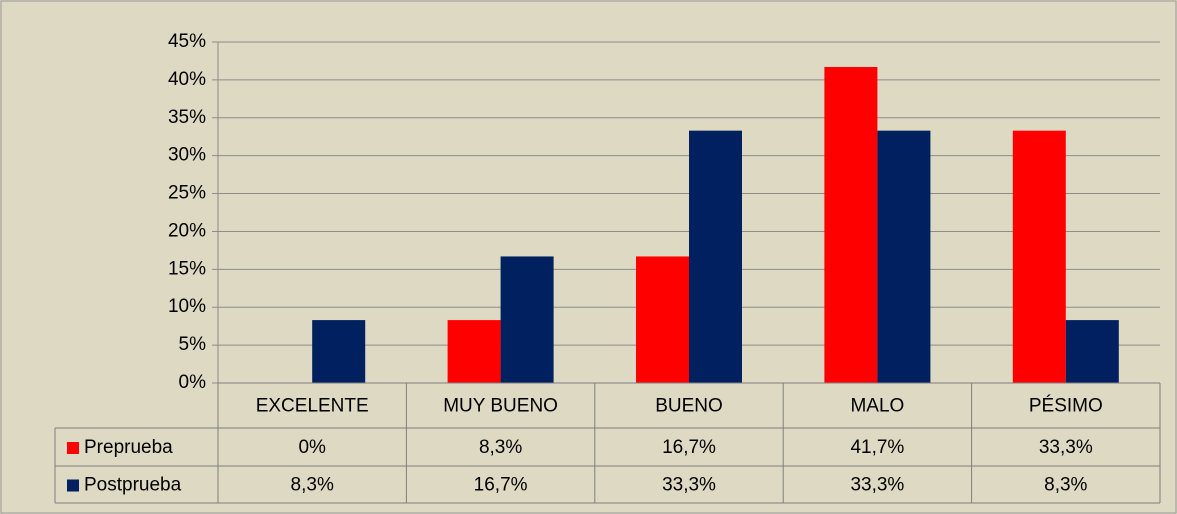  I want to click on x-tick-label: MALO, so click(877, 406).